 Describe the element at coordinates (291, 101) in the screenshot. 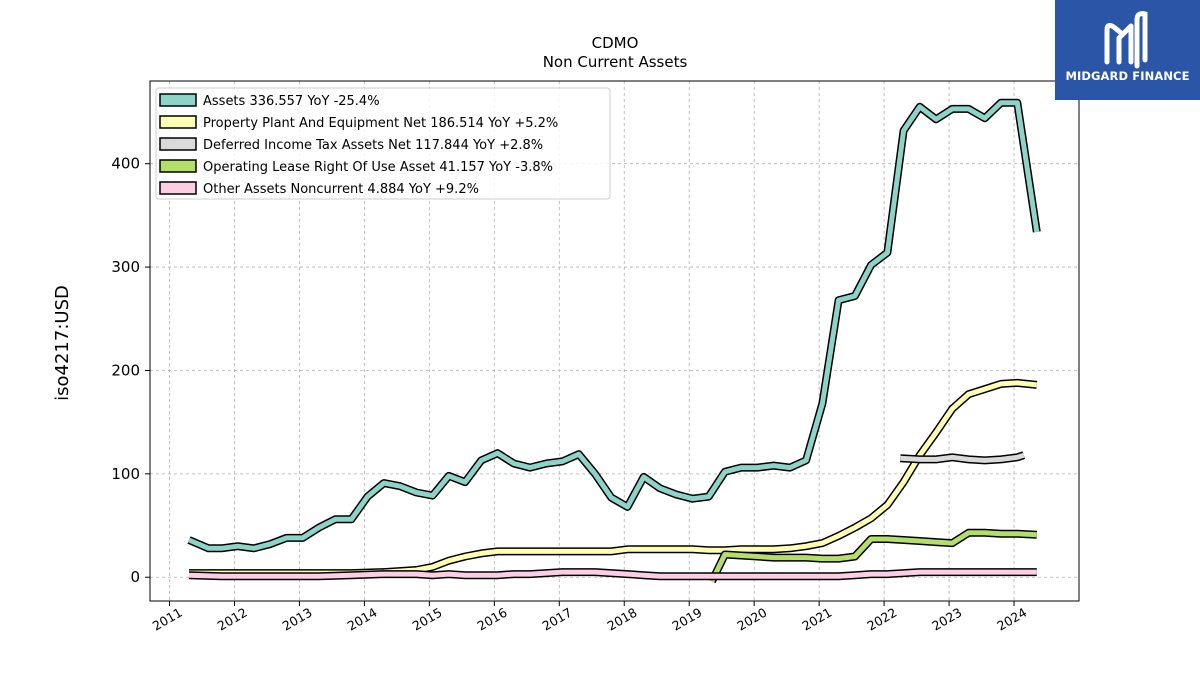

I see `legend-label: Assets 336.557 YoY -25.4%` at that location.